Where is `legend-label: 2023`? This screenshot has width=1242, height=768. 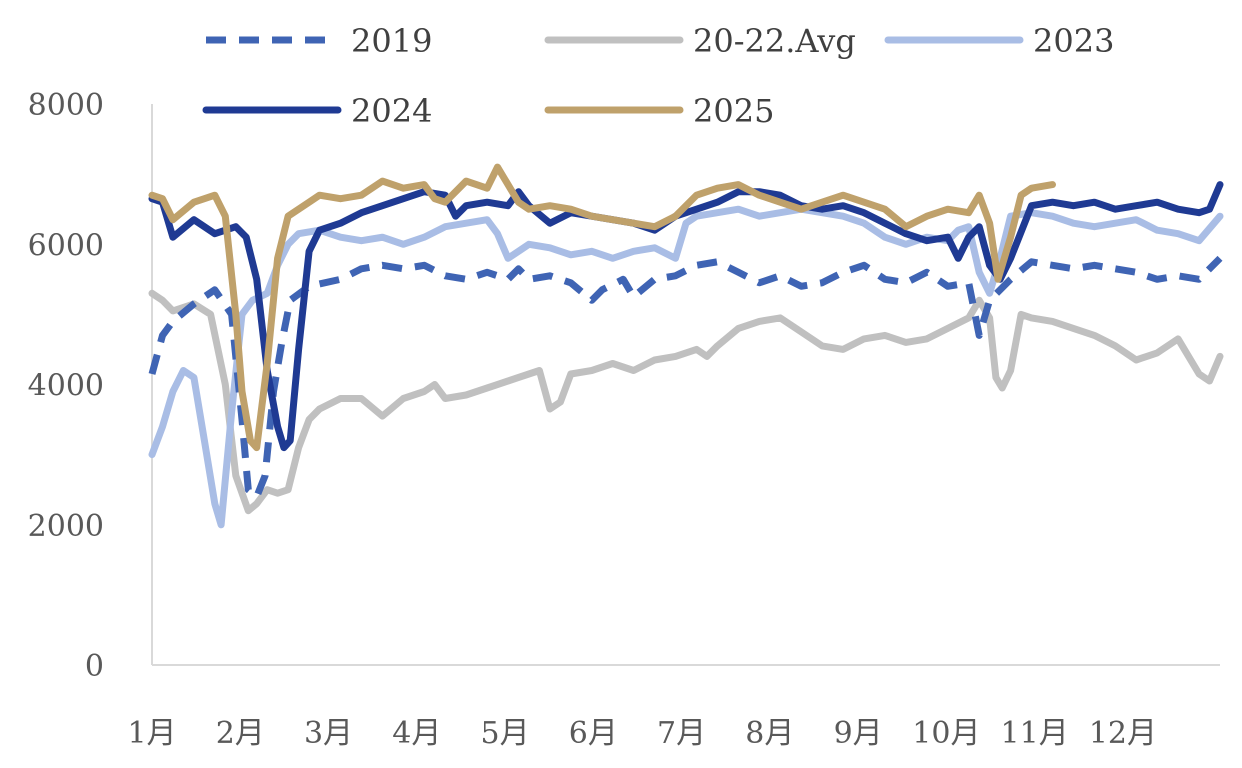 legend-label: 2023 is located at coordinates (1073, 41).